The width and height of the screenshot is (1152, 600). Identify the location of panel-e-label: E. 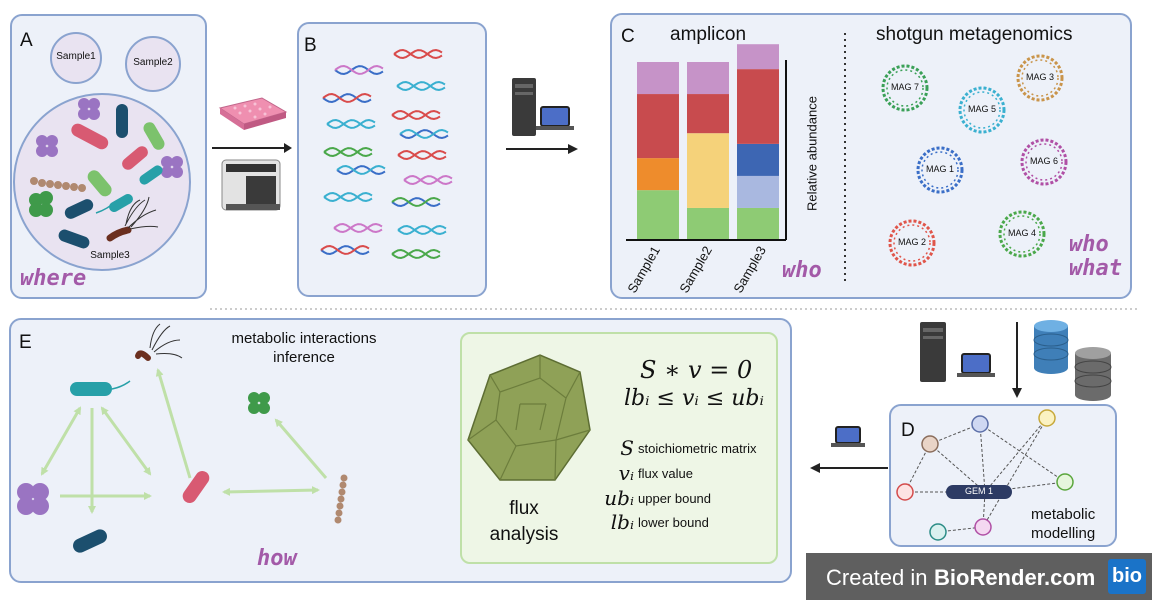
(25, 342).